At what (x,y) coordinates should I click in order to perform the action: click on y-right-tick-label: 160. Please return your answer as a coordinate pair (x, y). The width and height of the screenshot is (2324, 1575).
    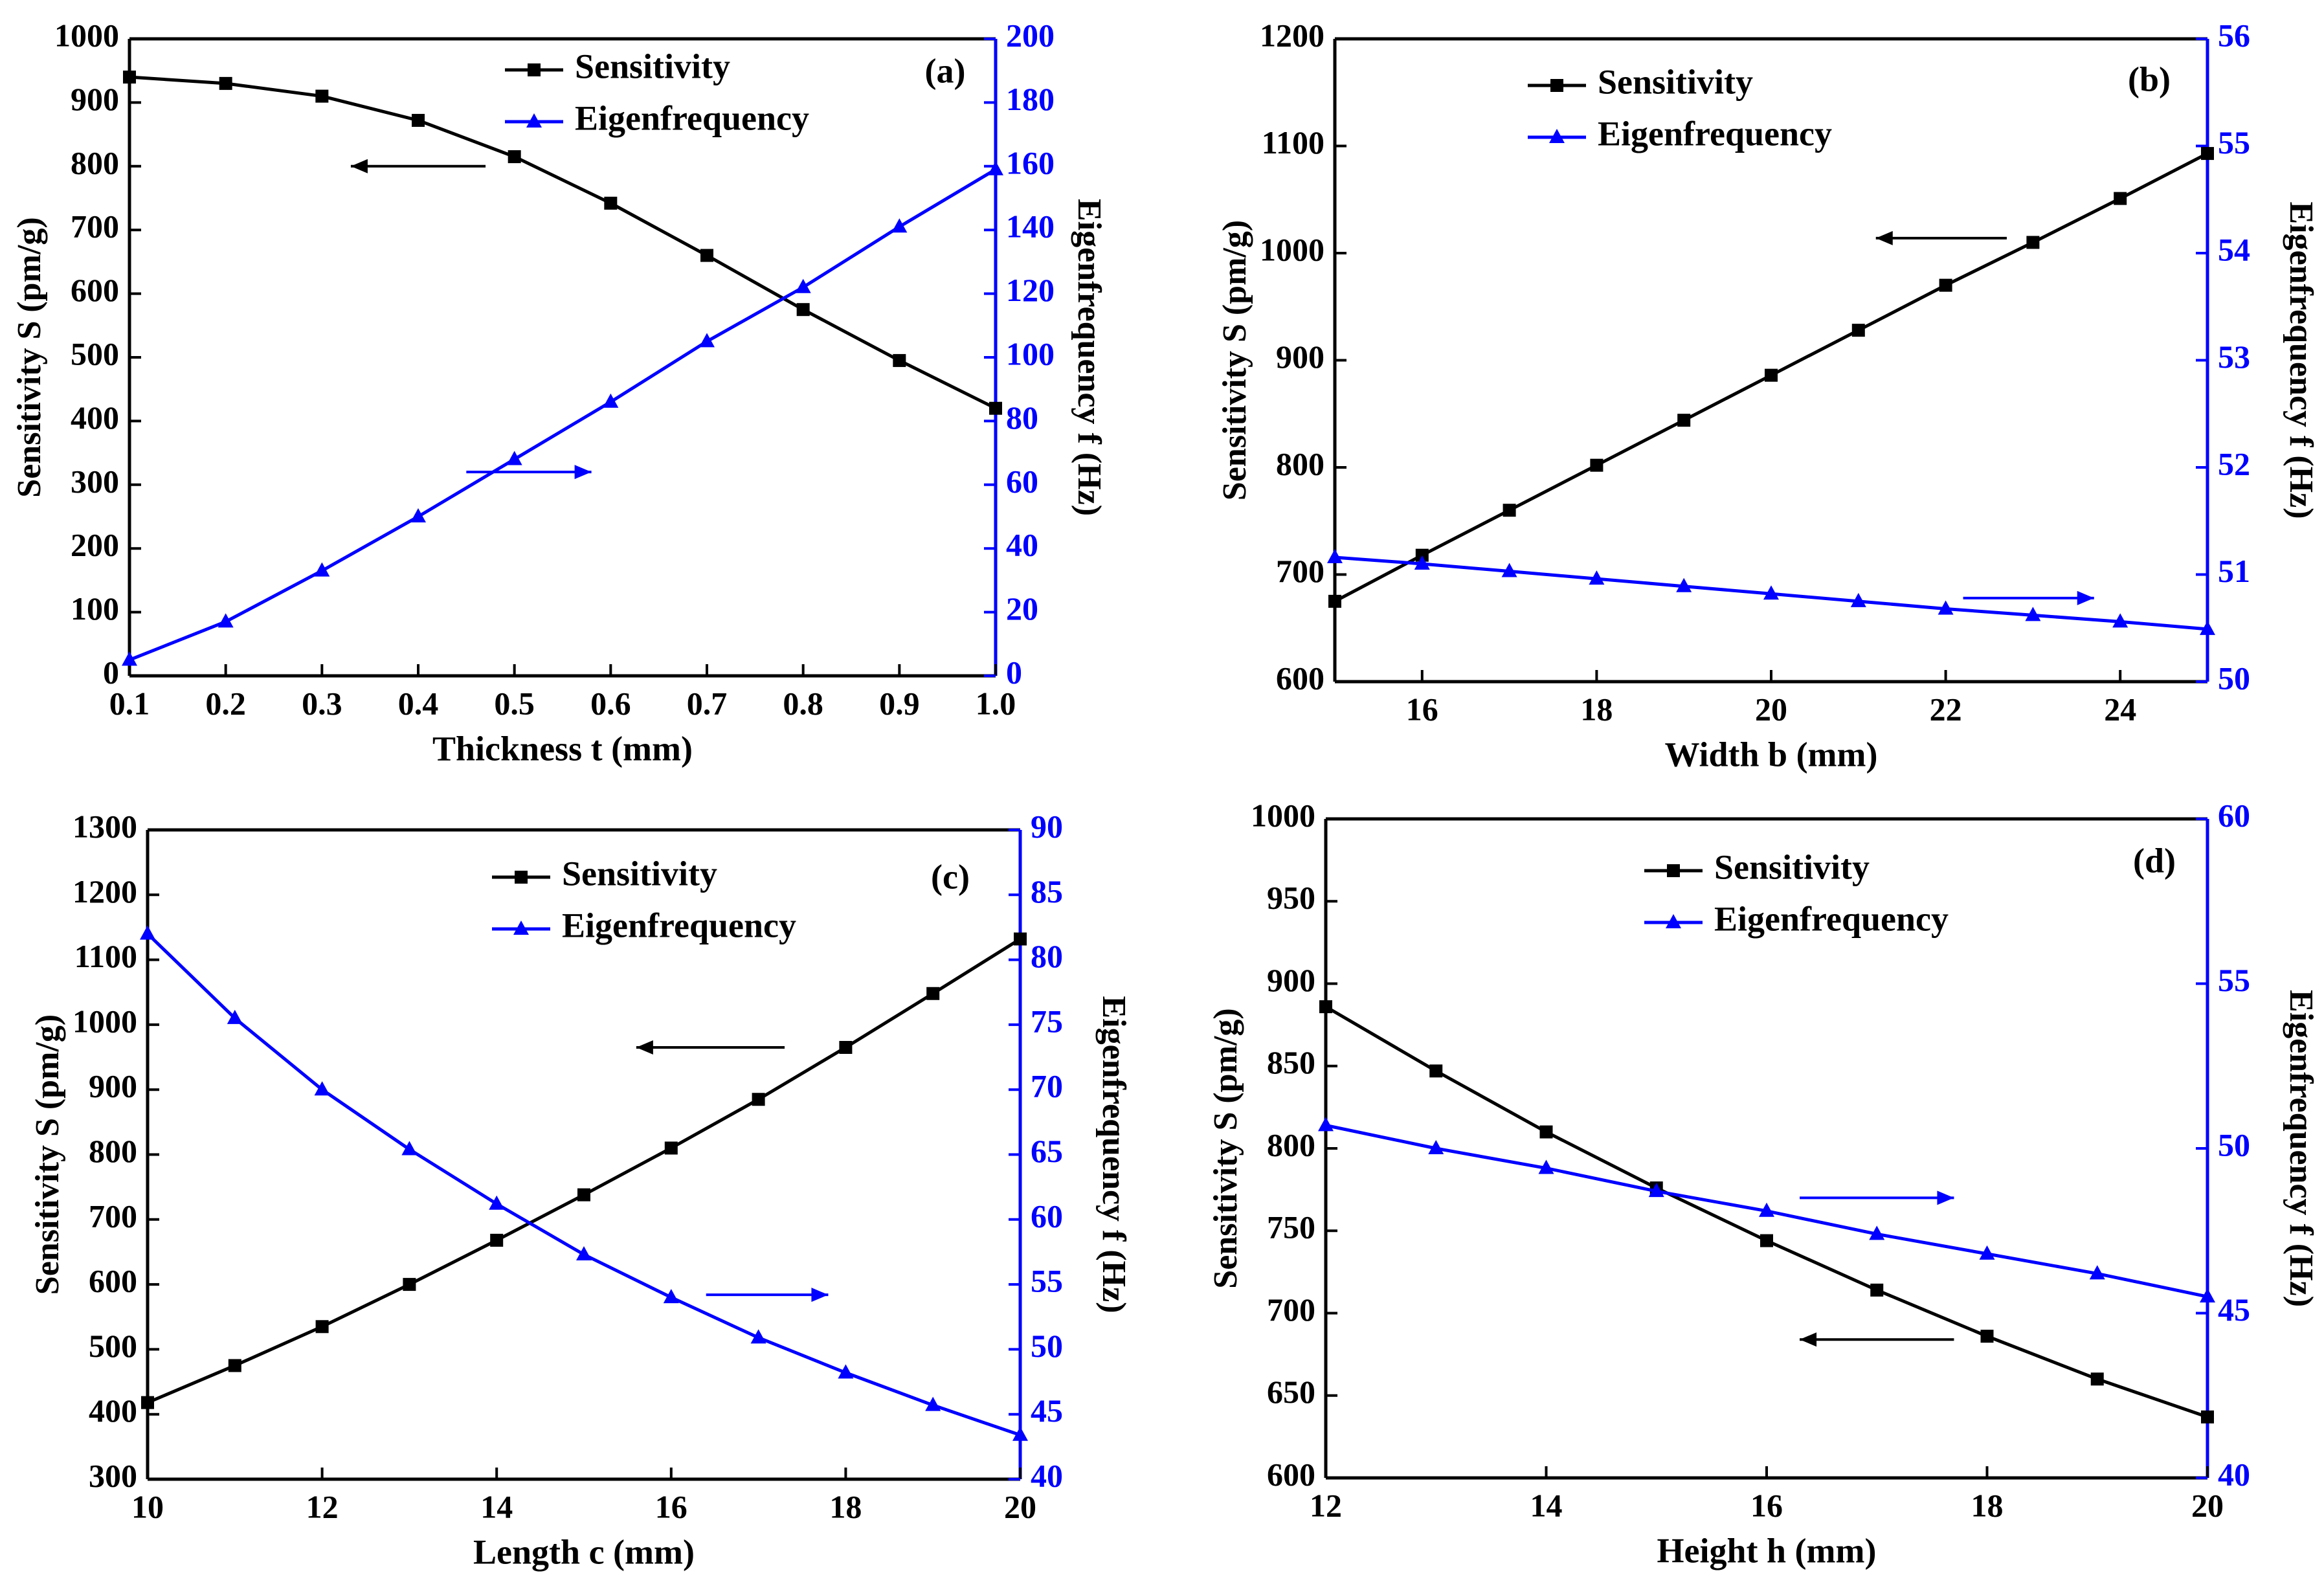
    Looking at the image, I should click on (1030, 162).